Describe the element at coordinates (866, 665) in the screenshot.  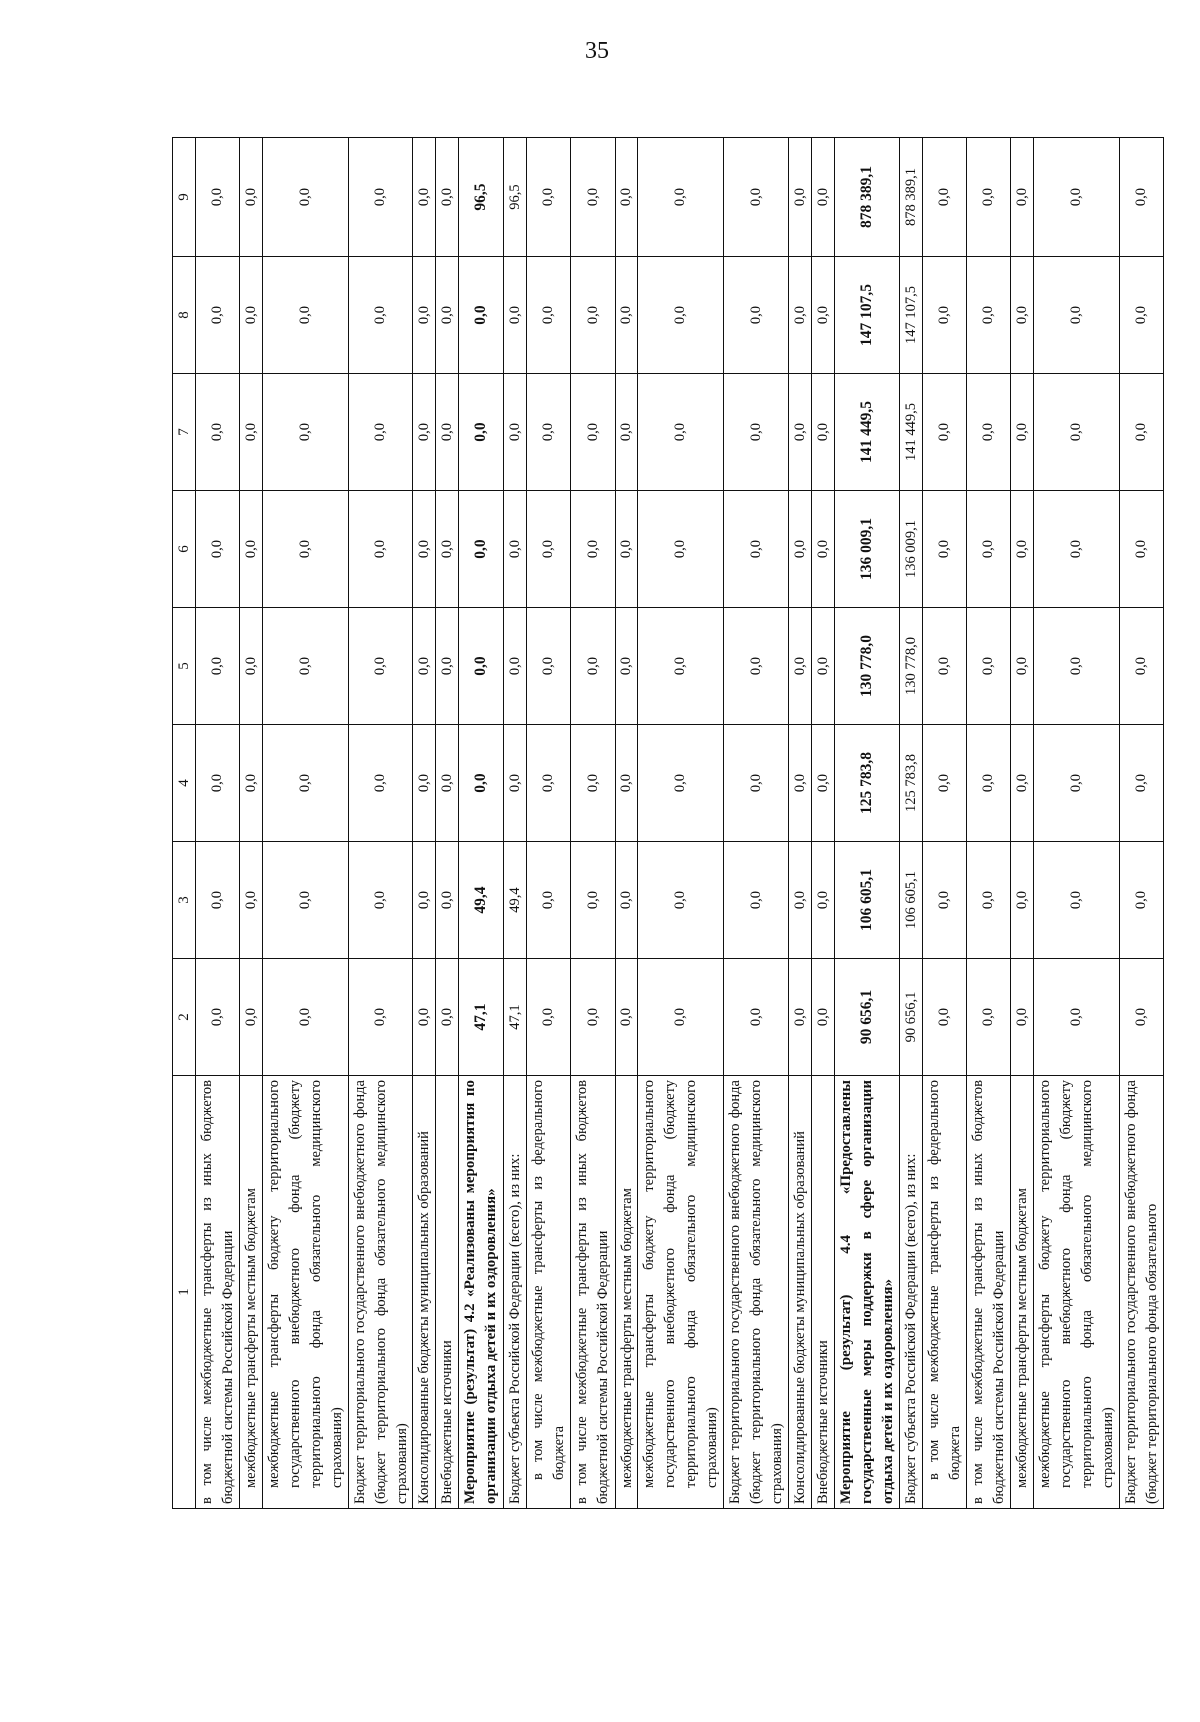
I see `value-cell: 130 778,0` at that location.